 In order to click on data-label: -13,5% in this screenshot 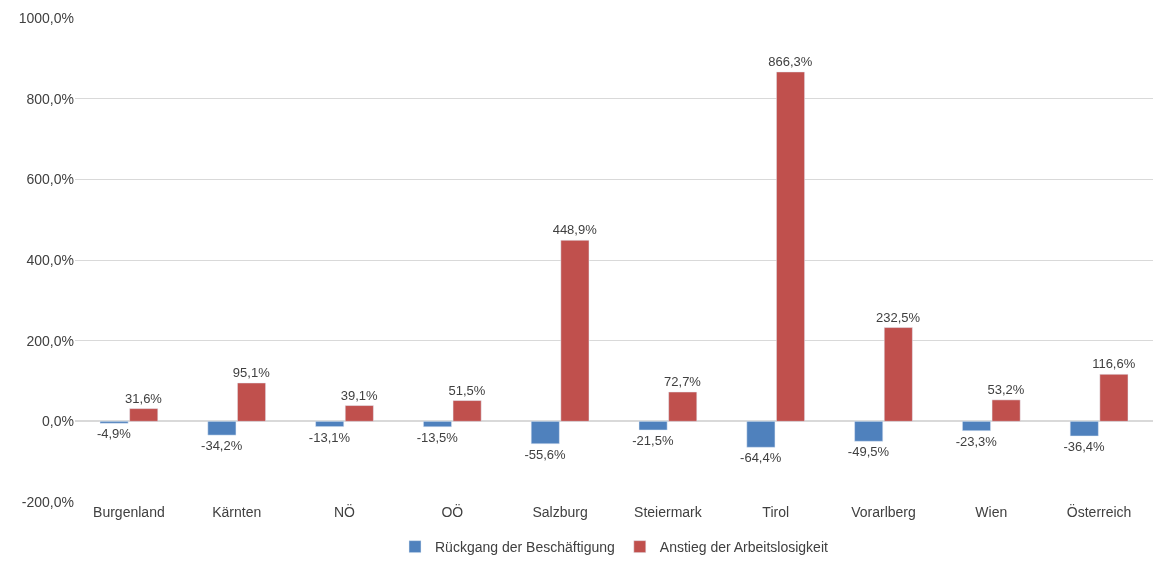, I will do `click(437, 437)`.